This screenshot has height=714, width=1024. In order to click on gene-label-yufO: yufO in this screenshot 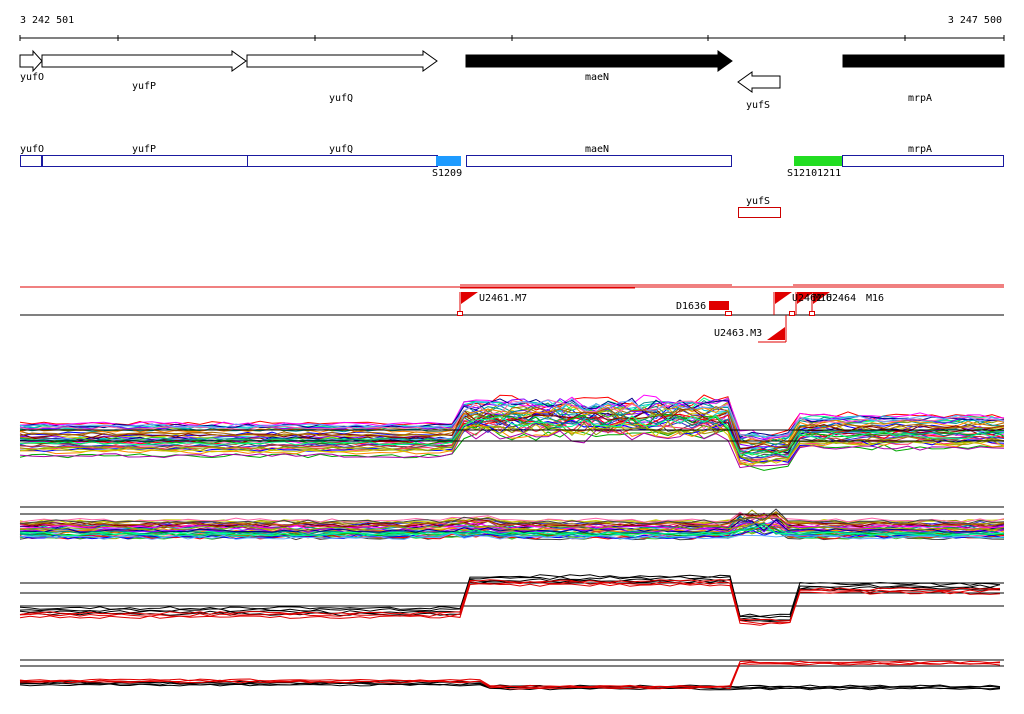, I will do `click(32, 77)`.